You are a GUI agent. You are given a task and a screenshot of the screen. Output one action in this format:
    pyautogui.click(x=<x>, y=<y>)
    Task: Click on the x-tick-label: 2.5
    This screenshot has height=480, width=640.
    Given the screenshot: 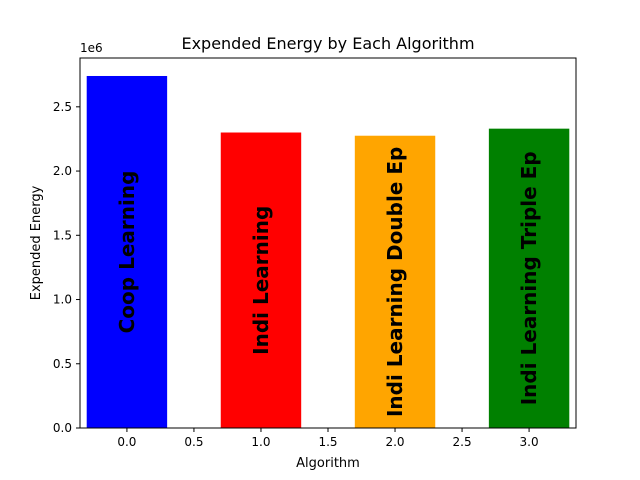 What is the action you would take?
    pyautogui.click(x=462, y=442)
    